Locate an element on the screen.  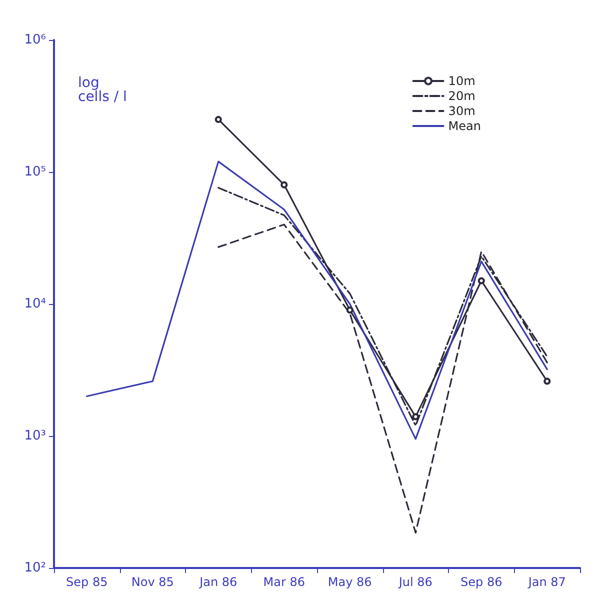
x-tick-label: Nov 85 is located at coordinates (152, 582).